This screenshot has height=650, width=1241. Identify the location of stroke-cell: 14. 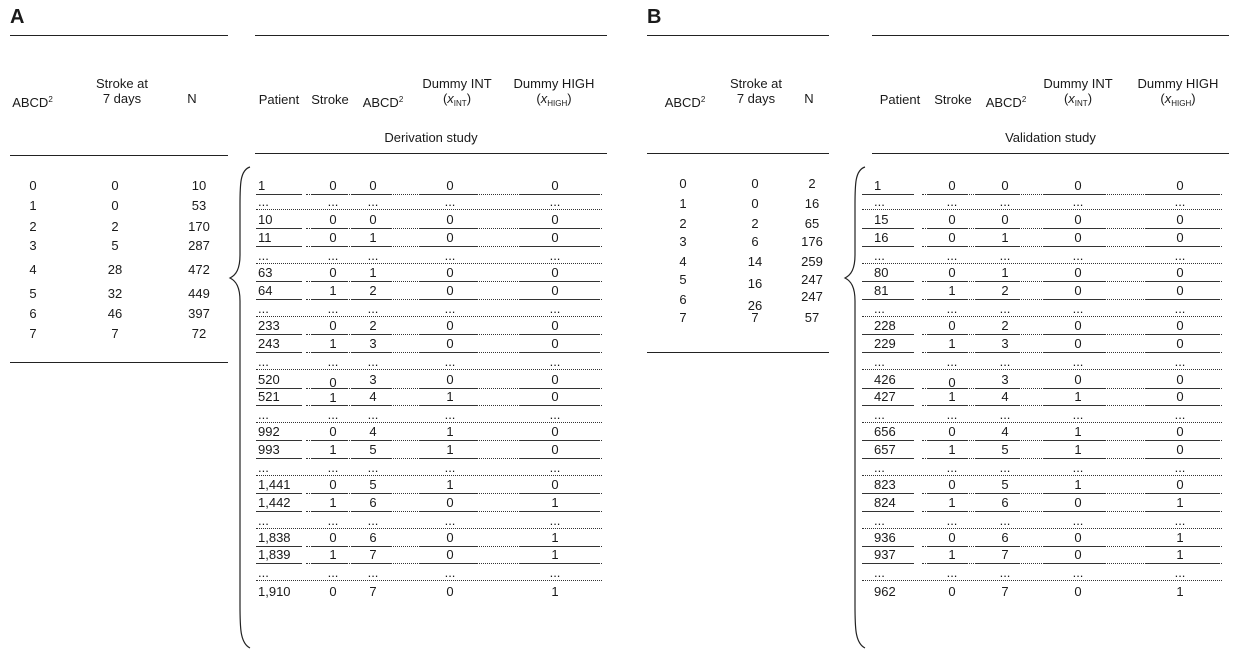
(755, 261).